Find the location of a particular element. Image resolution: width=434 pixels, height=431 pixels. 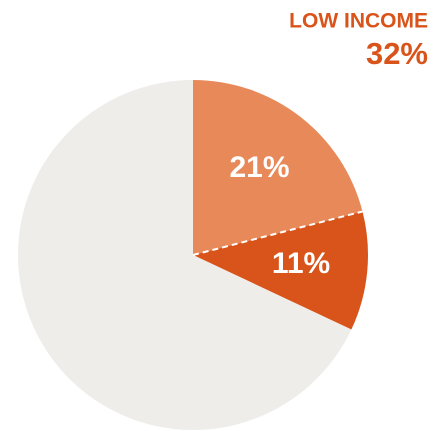

chart-subtitle: 32% is located at coordinates (397, 53).